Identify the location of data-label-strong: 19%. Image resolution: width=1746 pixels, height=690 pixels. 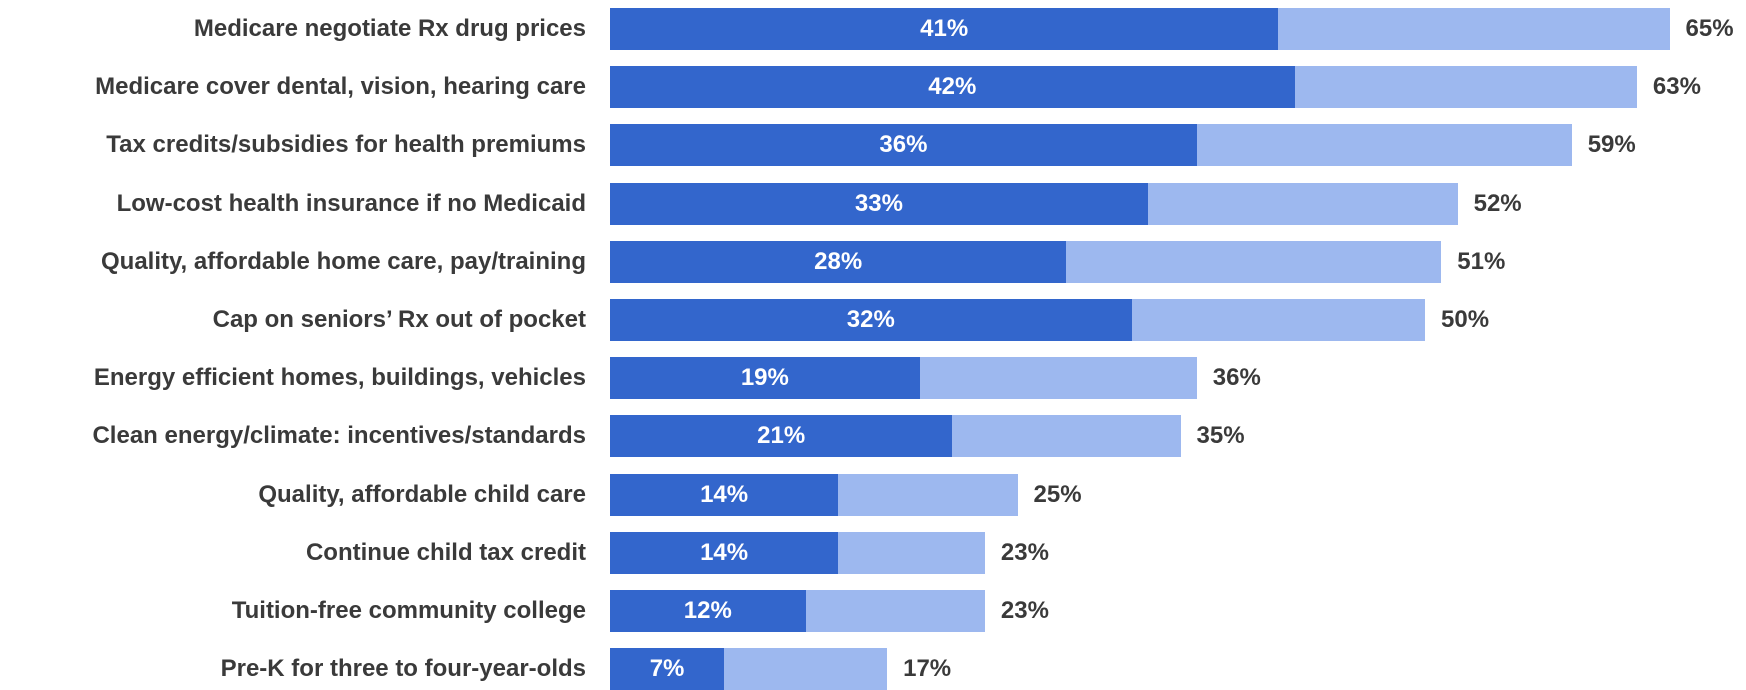
(764, 378).